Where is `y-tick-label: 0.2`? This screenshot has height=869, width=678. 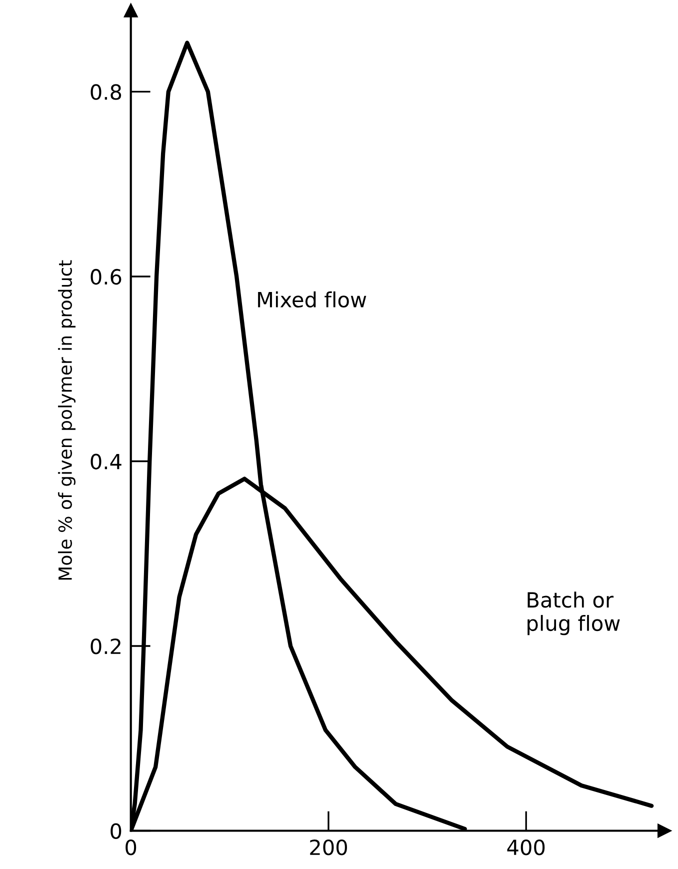
y-tick-label: 0.2 is located at coordinates (105, 646).